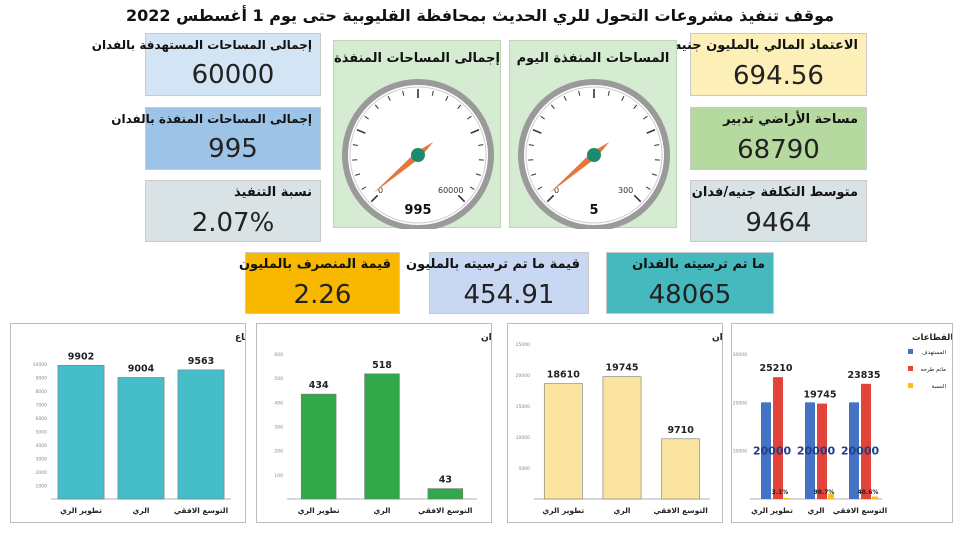 Image resolution: width=960 pixels, height=534 pixels. I want to click on kpi-land-area: مساحة الأراضي تدبير 68790, so click(778, 138).